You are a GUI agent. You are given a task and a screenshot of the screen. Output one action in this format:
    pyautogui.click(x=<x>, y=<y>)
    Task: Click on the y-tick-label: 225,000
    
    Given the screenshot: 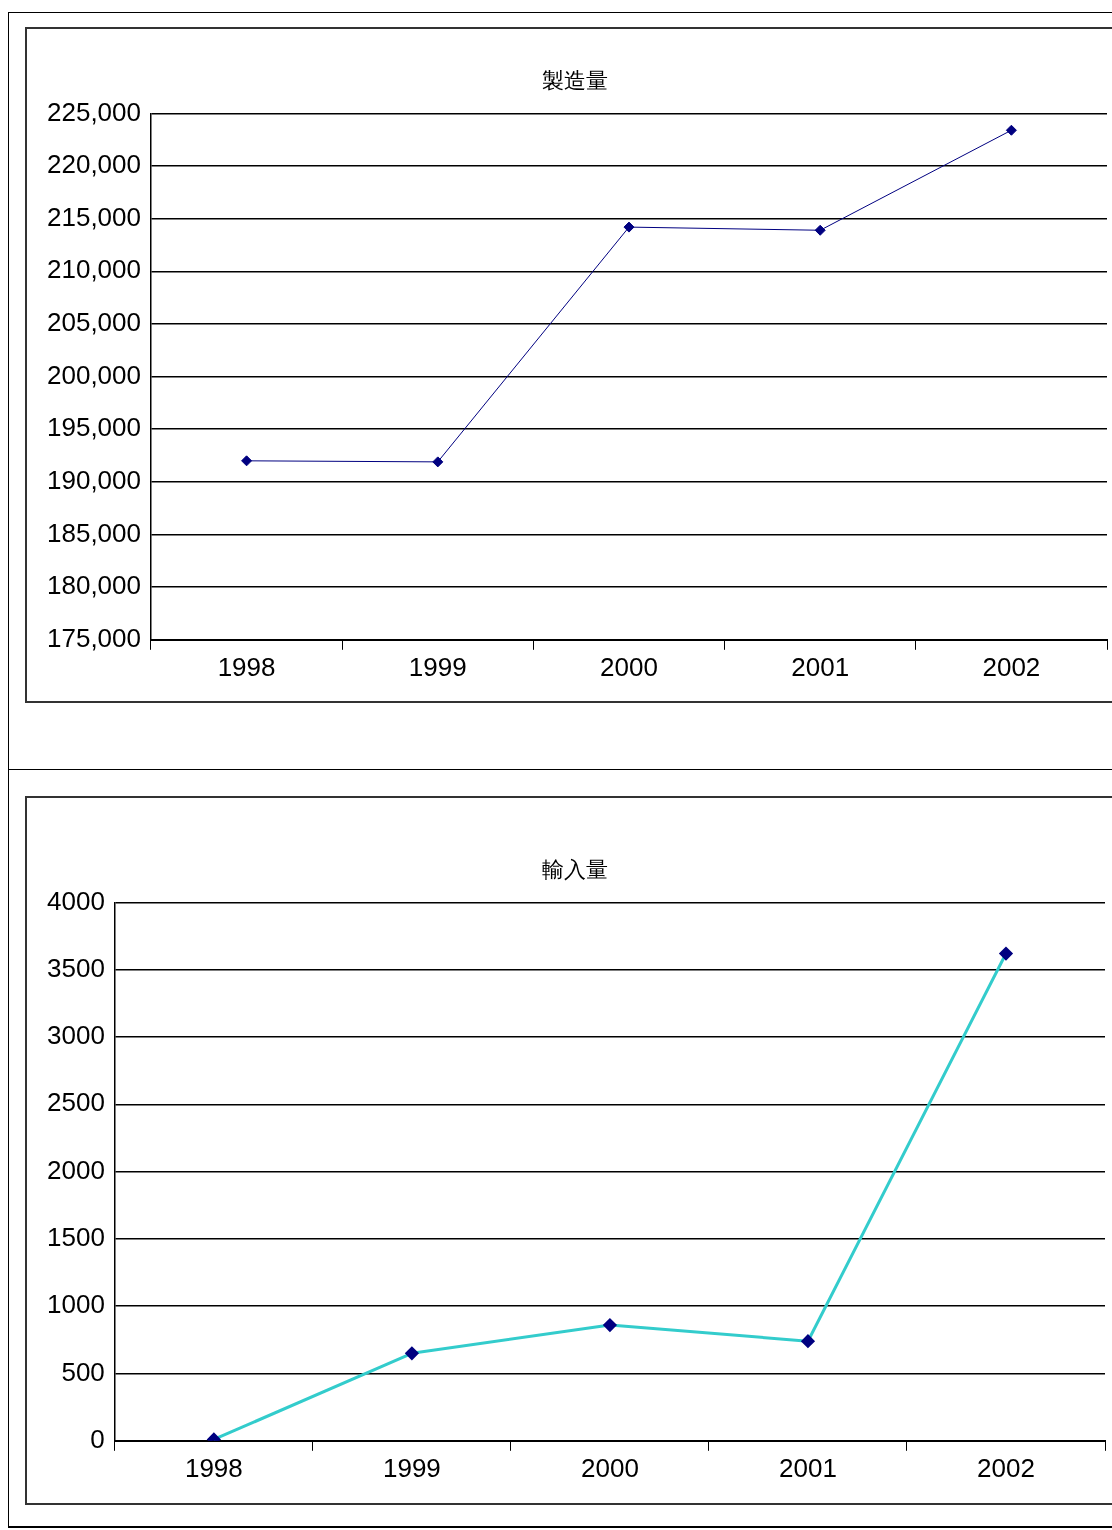 What is the action you would take?
    pyautogui.click(x=94, y=111)
    